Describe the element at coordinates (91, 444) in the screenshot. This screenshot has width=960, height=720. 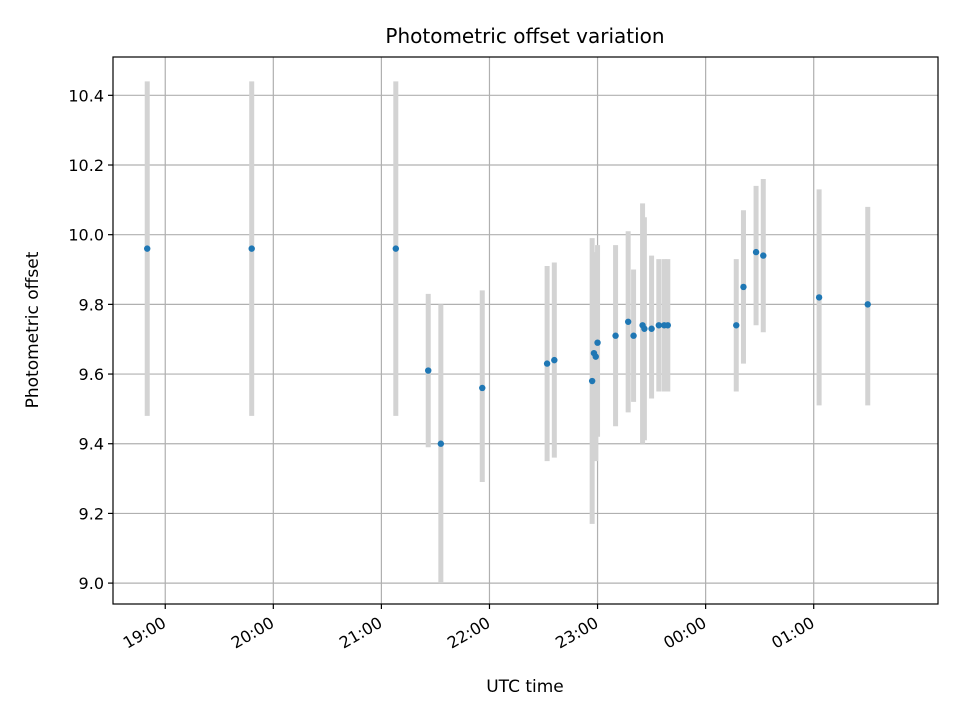
I see `y-tick-label: 9.4` at that location.